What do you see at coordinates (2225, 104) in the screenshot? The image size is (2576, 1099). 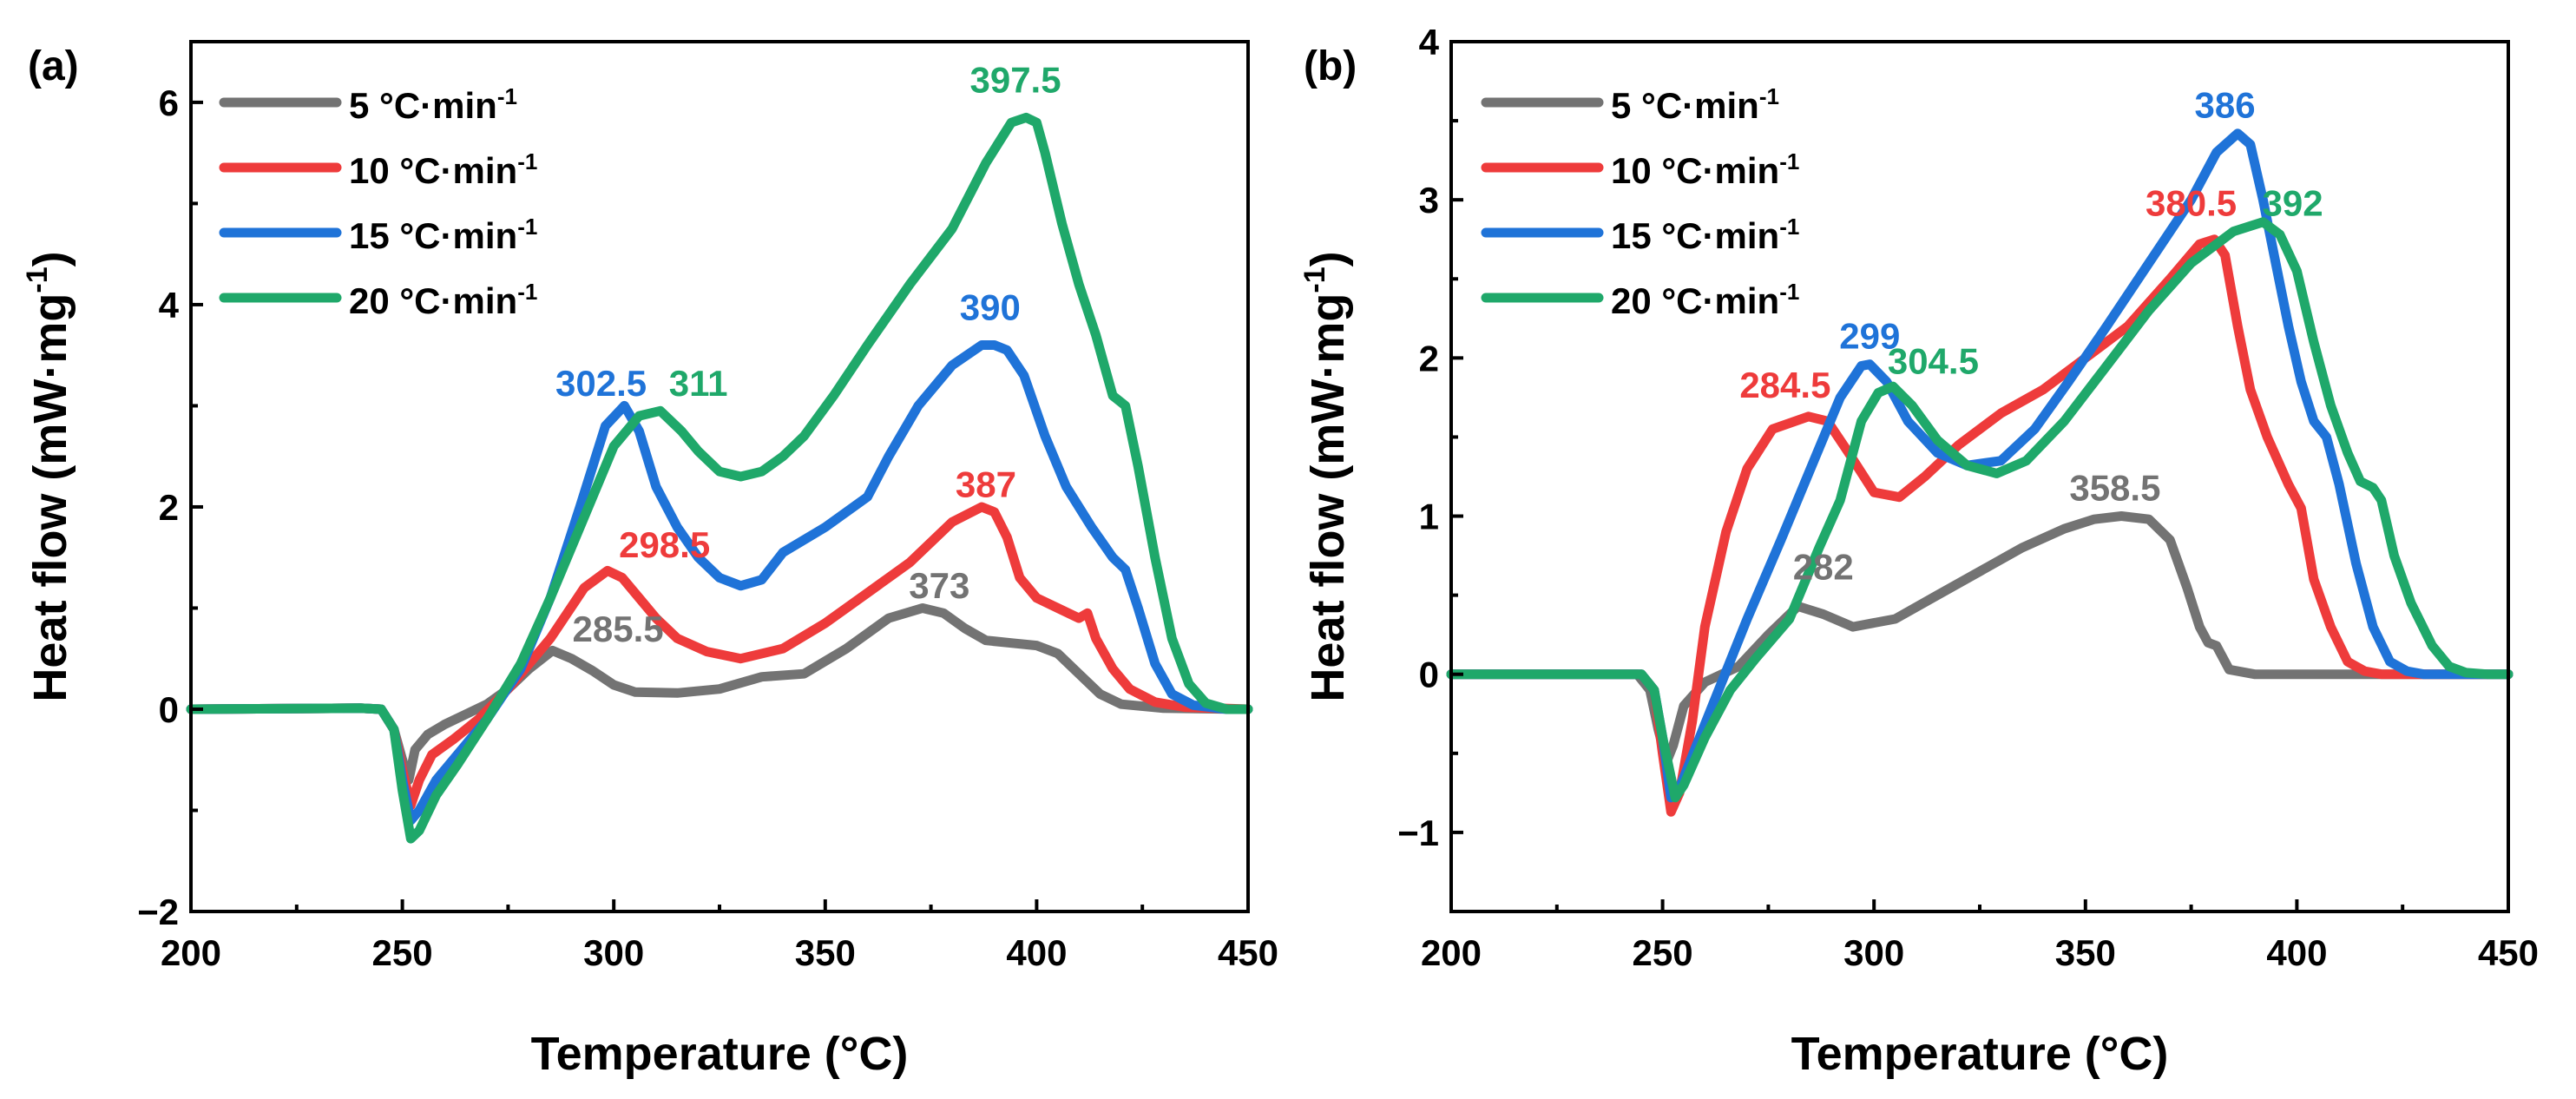 I see `peak-label: 386` at bounding box center [2225, 104].